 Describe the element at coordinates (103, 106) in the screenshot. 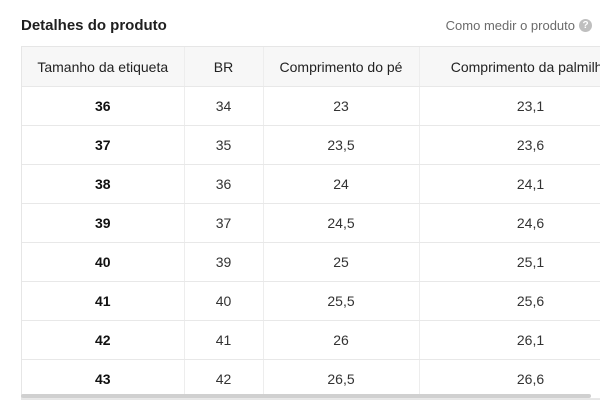

I see `label-size-cell: 36` at that location.